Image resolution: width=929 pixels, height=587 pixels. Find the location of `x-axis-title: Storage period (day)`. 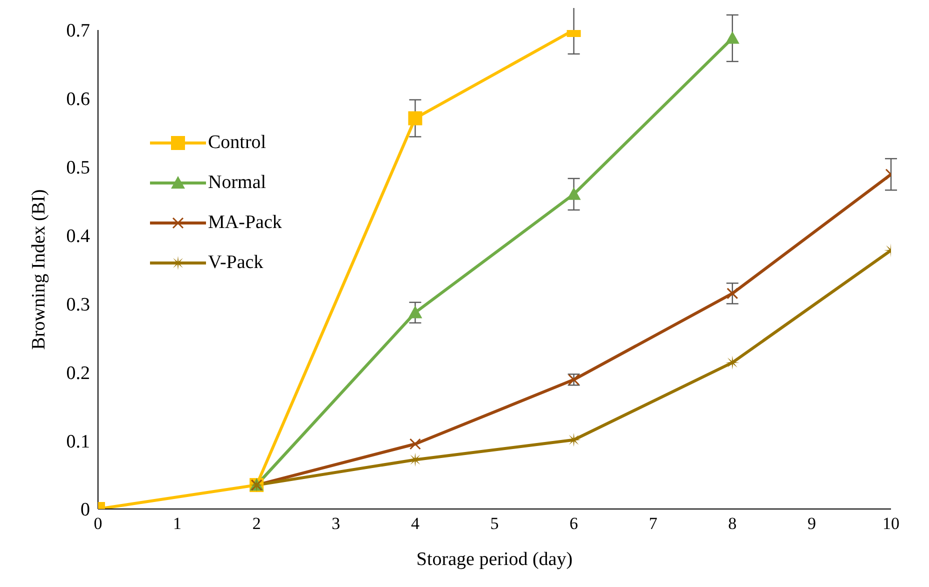

x-axis-title: Storage period (day) is located at coordinates (494, 559).